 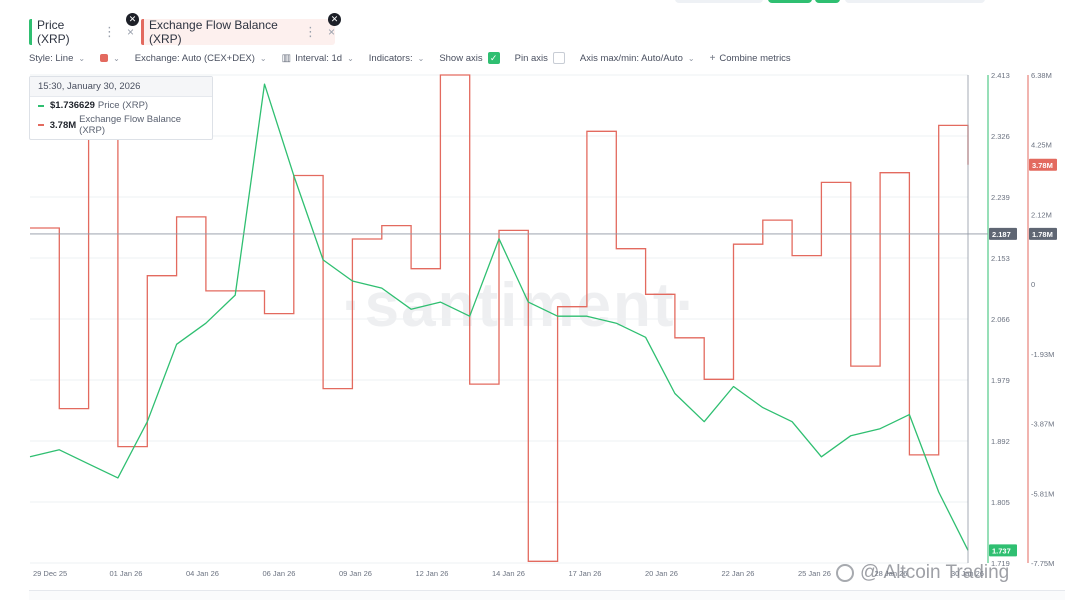 I want to click on crosshair-price-label: 2.187, so click(x=1001, y=234).